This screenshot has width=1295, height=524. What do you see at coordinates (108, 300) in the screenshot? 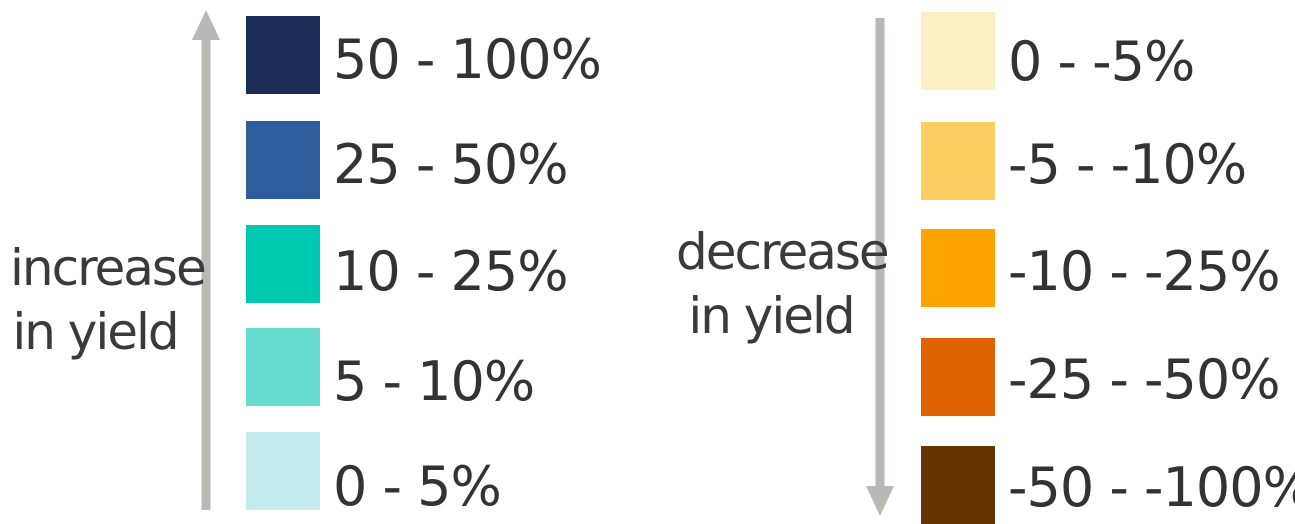
I see `increase-axis-label: increase in yield` at bounding box center [108, 300].